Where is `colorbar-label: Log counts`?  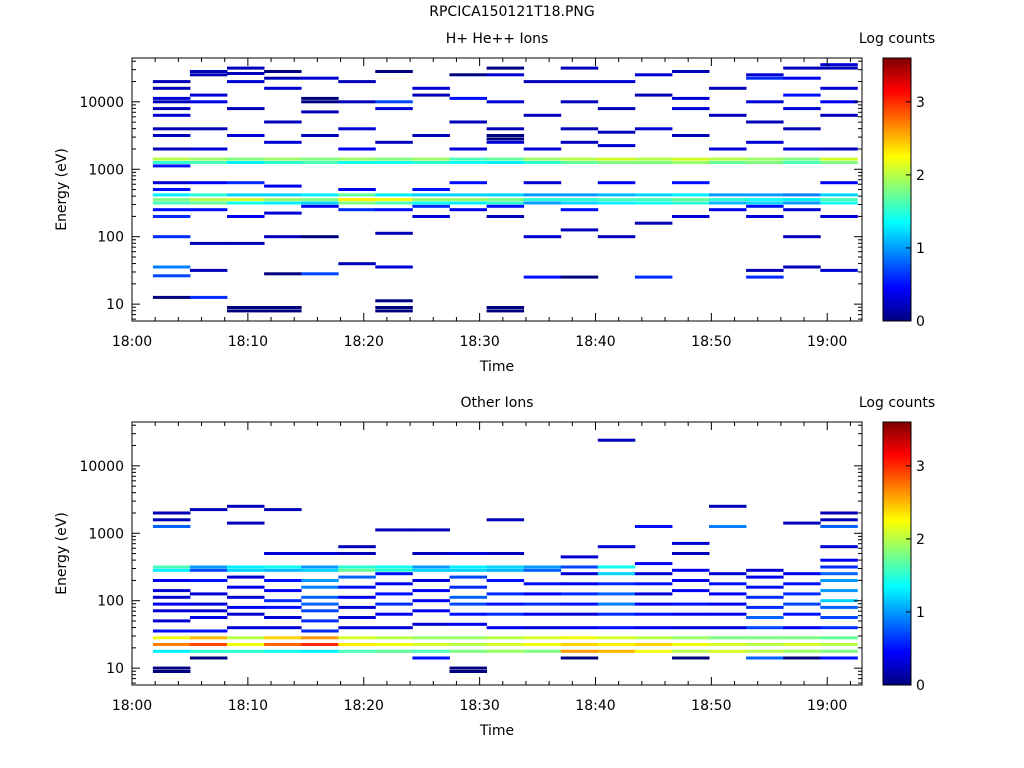
colorbar-label: Log counts is located at coordinates (897, 403).